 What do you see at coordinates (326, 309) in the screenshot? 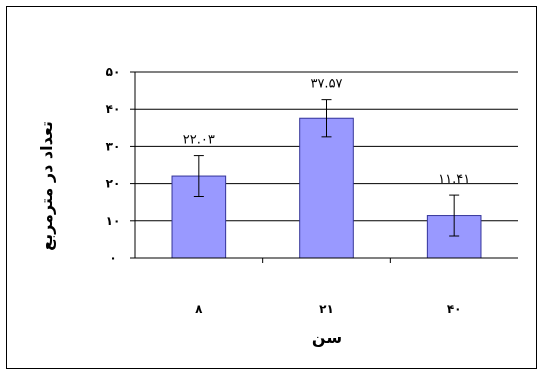
I see `x-tick-label: ۲۱` at bounding box center [326, 309].